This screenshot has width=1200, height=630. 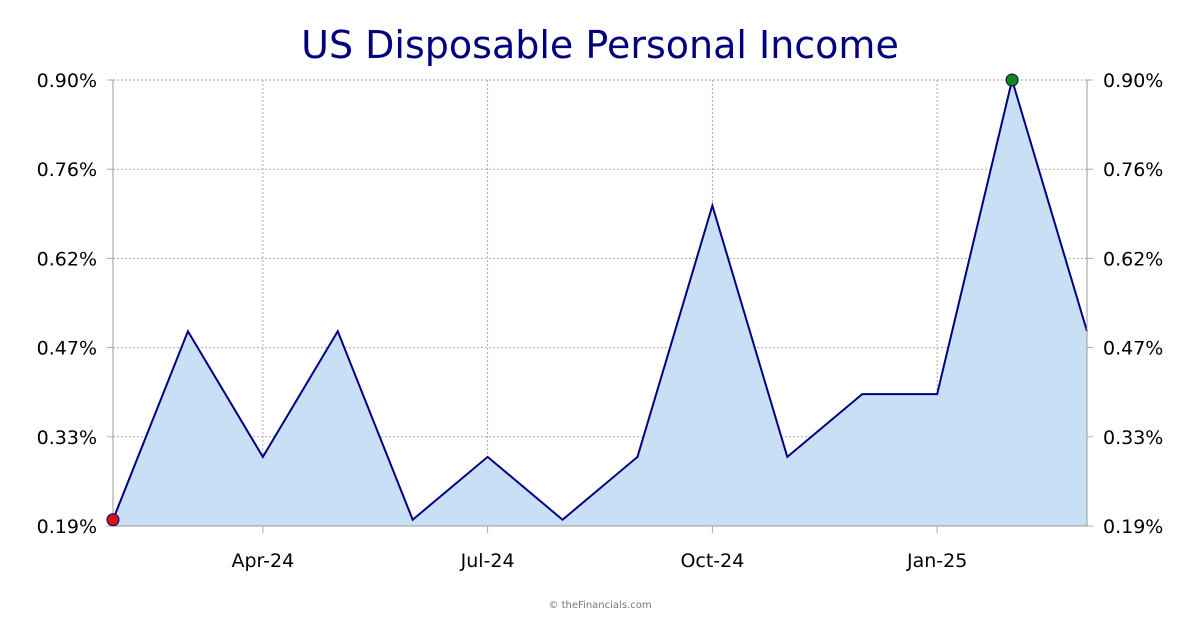 I want to click on y-tick-label-left: 0.76%, so click(x=67, y=170).